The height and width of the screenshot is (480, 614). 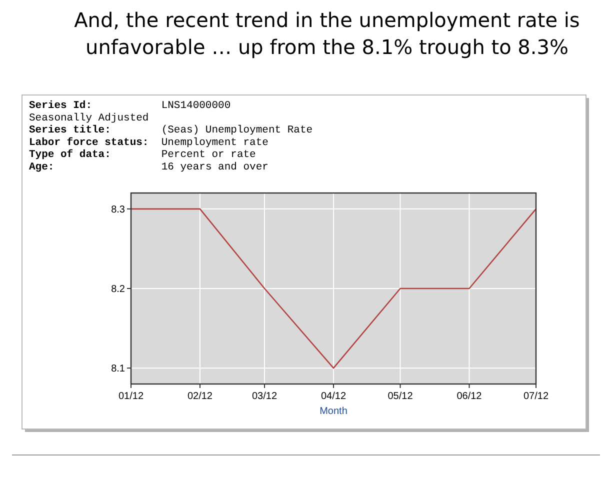 What do you see at coordinates (148, 142) in the screenshot?
I see `text: Labor force status: Unemployment rate` at bounding box center [148, 142].